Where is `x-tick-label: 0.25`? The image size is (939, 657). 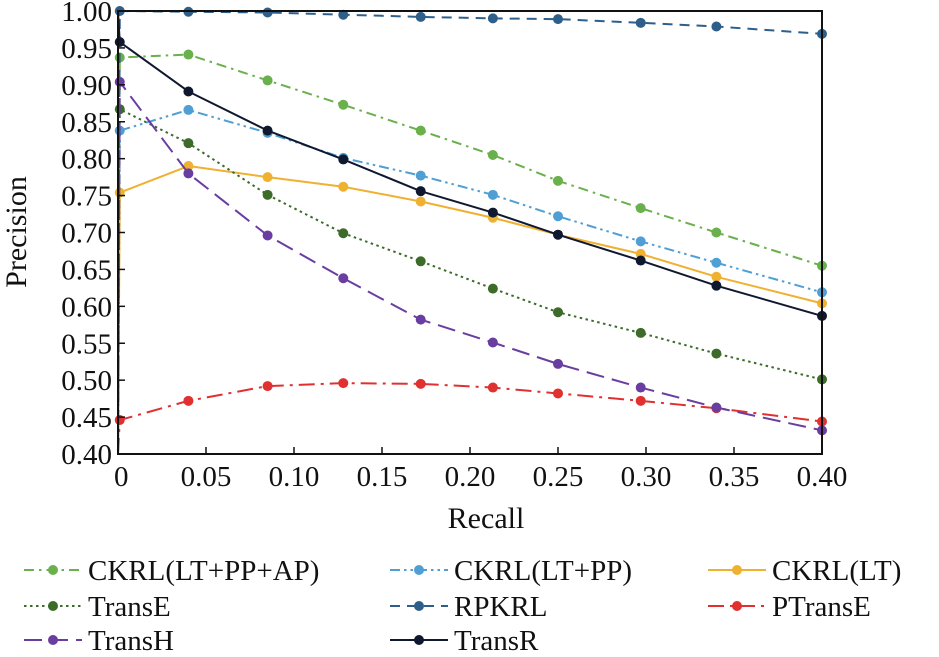
x-tick-label: 0.25 is located at coordinates (558, 477).